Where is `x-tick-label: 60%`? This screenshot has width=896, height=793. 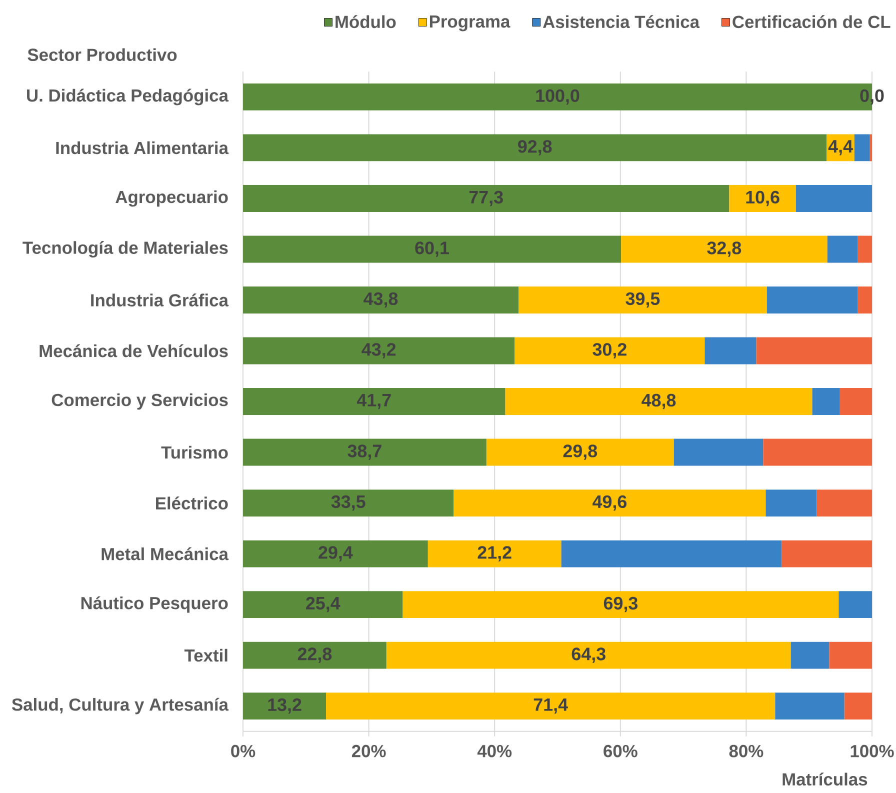
x-tick-label: 60% is located at coordinates (621, 751).